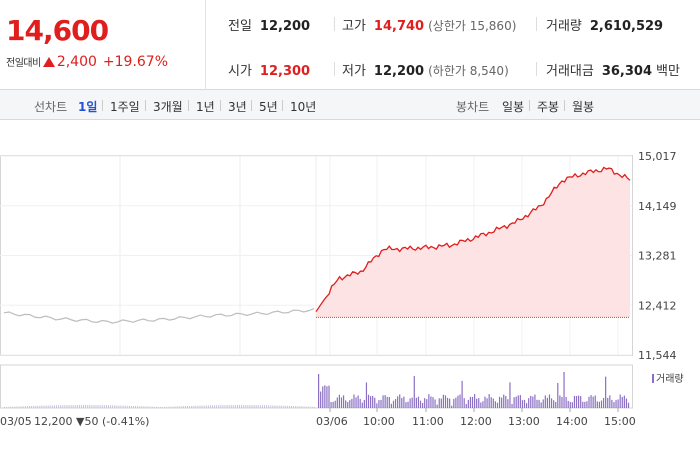 The height and width of the screenshot is (450, 700). Describe the element at coordinates (145, 105) in the screenshot. I see `divider` at that location.